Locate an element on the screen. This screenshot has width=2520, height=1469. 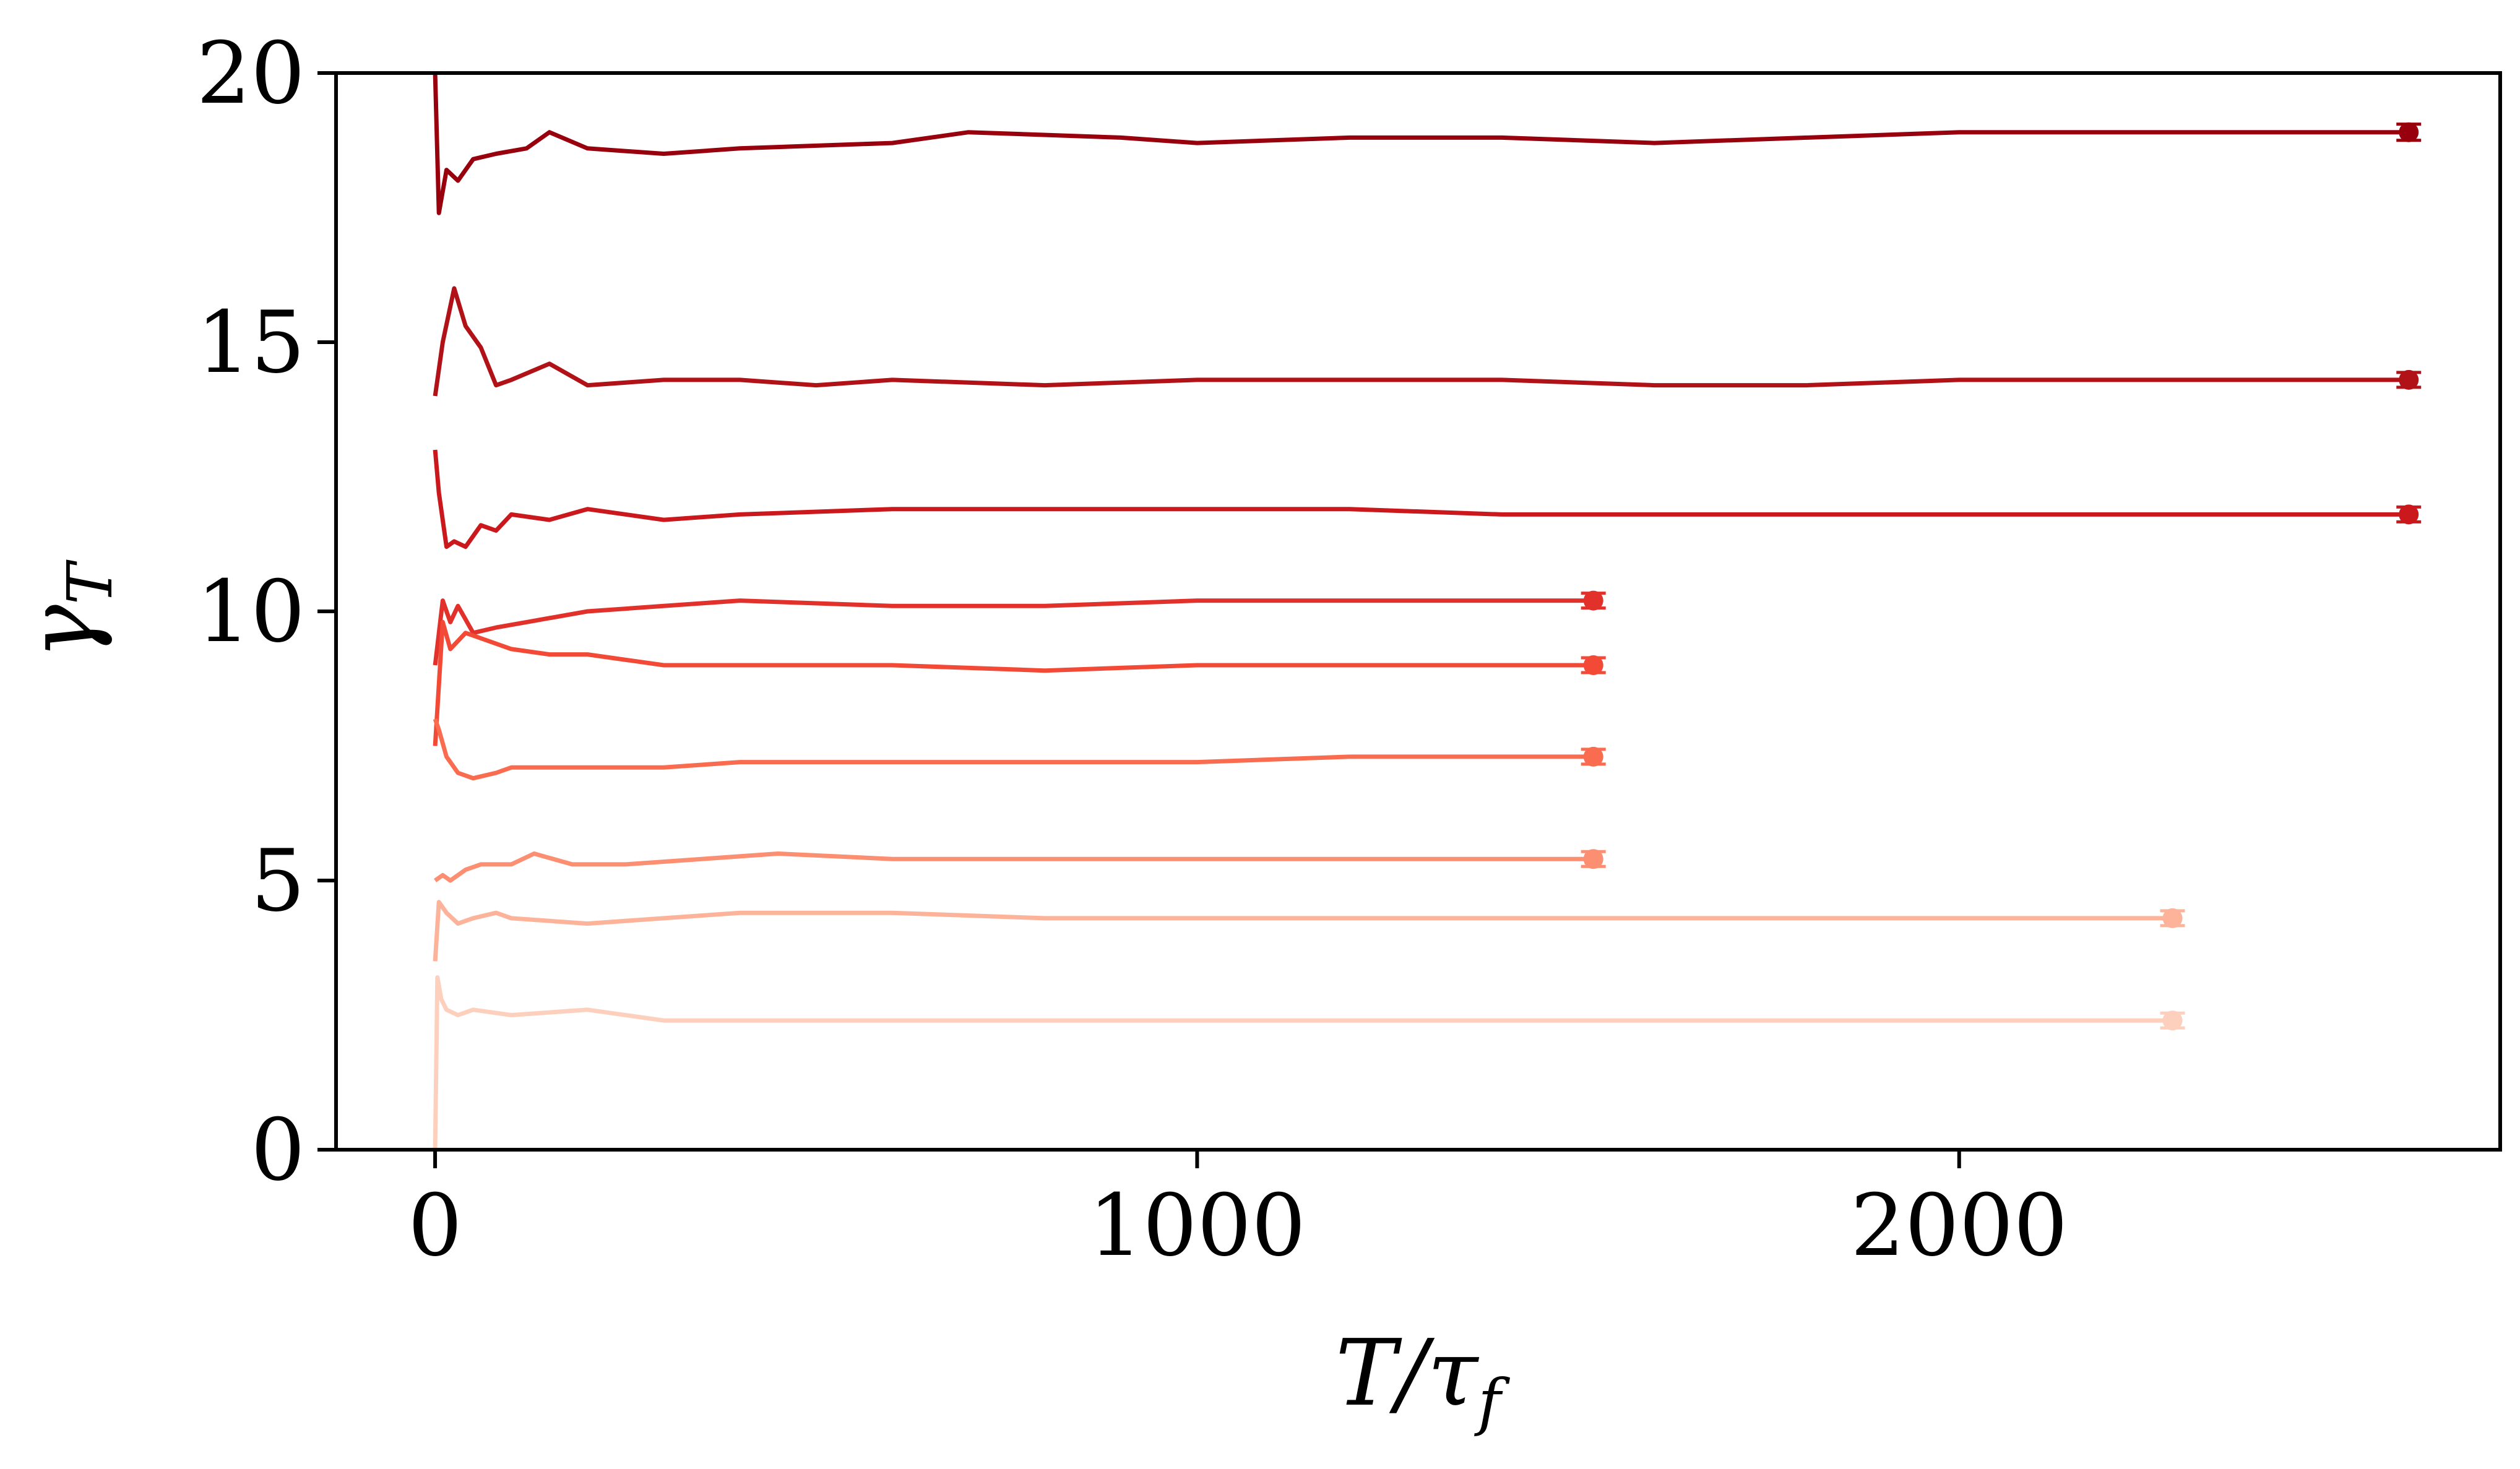
x-axis-ticks: 0 1000 2000 is located at coordinates (1238, 1212).